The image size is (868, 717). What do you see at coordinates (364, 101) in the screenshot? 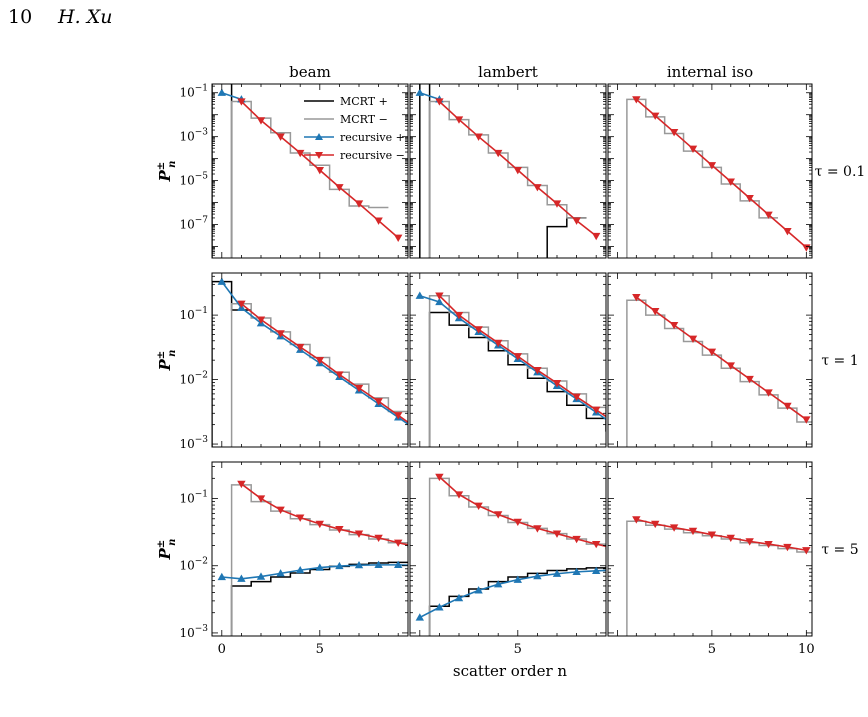
I see `legend-label: MCRT +` at bounding box center [364, 101].